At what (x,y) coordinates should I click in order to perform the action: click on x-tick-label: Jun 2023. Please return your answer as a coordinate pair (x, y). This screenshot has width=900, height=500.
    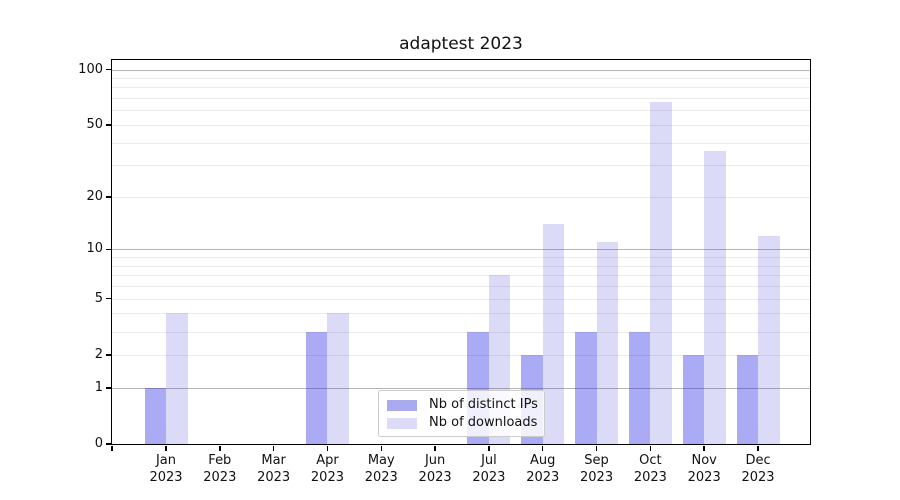
    Looking at the image, I should click on (435, 469).